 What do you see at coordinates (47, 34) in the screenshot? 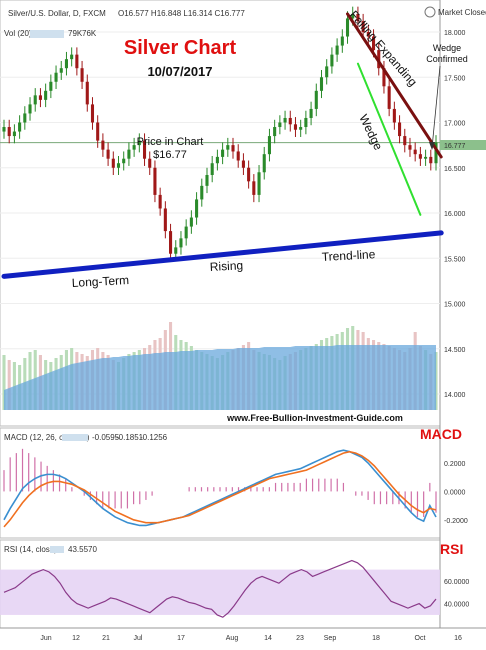
I see `vol-settings-icon` at bounding box center [47, 34].